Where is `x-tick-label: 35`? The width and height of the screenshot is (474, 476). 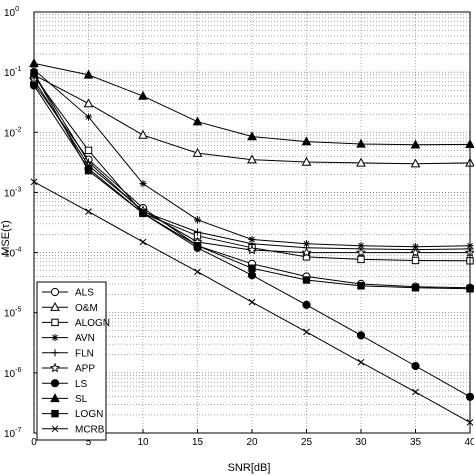 x-tick-label: 35 is located at coordinates (416, 442).